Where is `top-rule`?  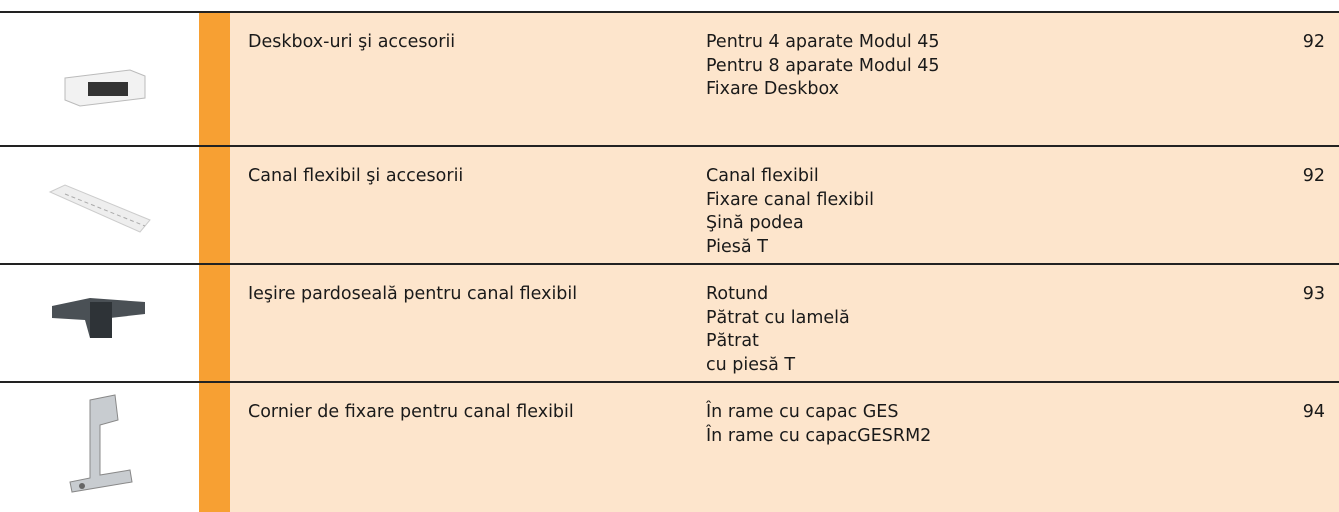 top-rule is located at coordinates (669, 12).